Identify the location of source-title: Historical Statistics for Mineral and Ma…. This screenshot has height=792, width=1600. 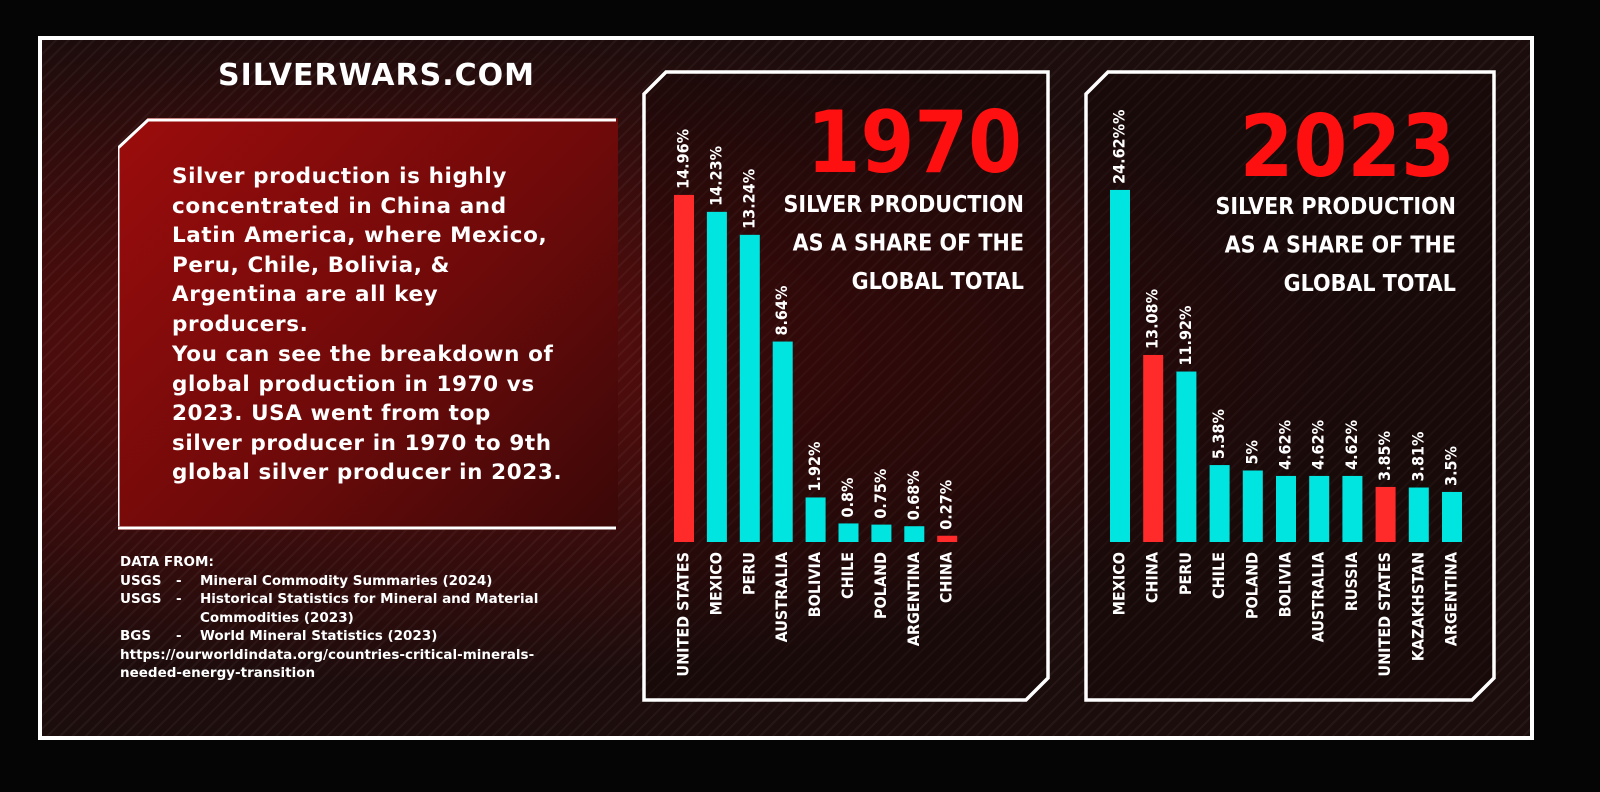
(369, 608).